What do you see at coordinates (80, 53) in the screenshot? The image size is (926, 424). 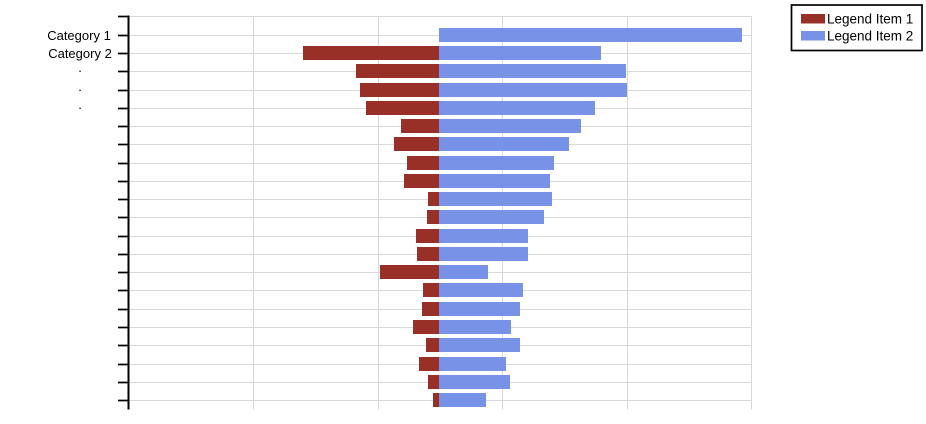 I see `svg-text: Category 2` at bounding box center [80, 53].